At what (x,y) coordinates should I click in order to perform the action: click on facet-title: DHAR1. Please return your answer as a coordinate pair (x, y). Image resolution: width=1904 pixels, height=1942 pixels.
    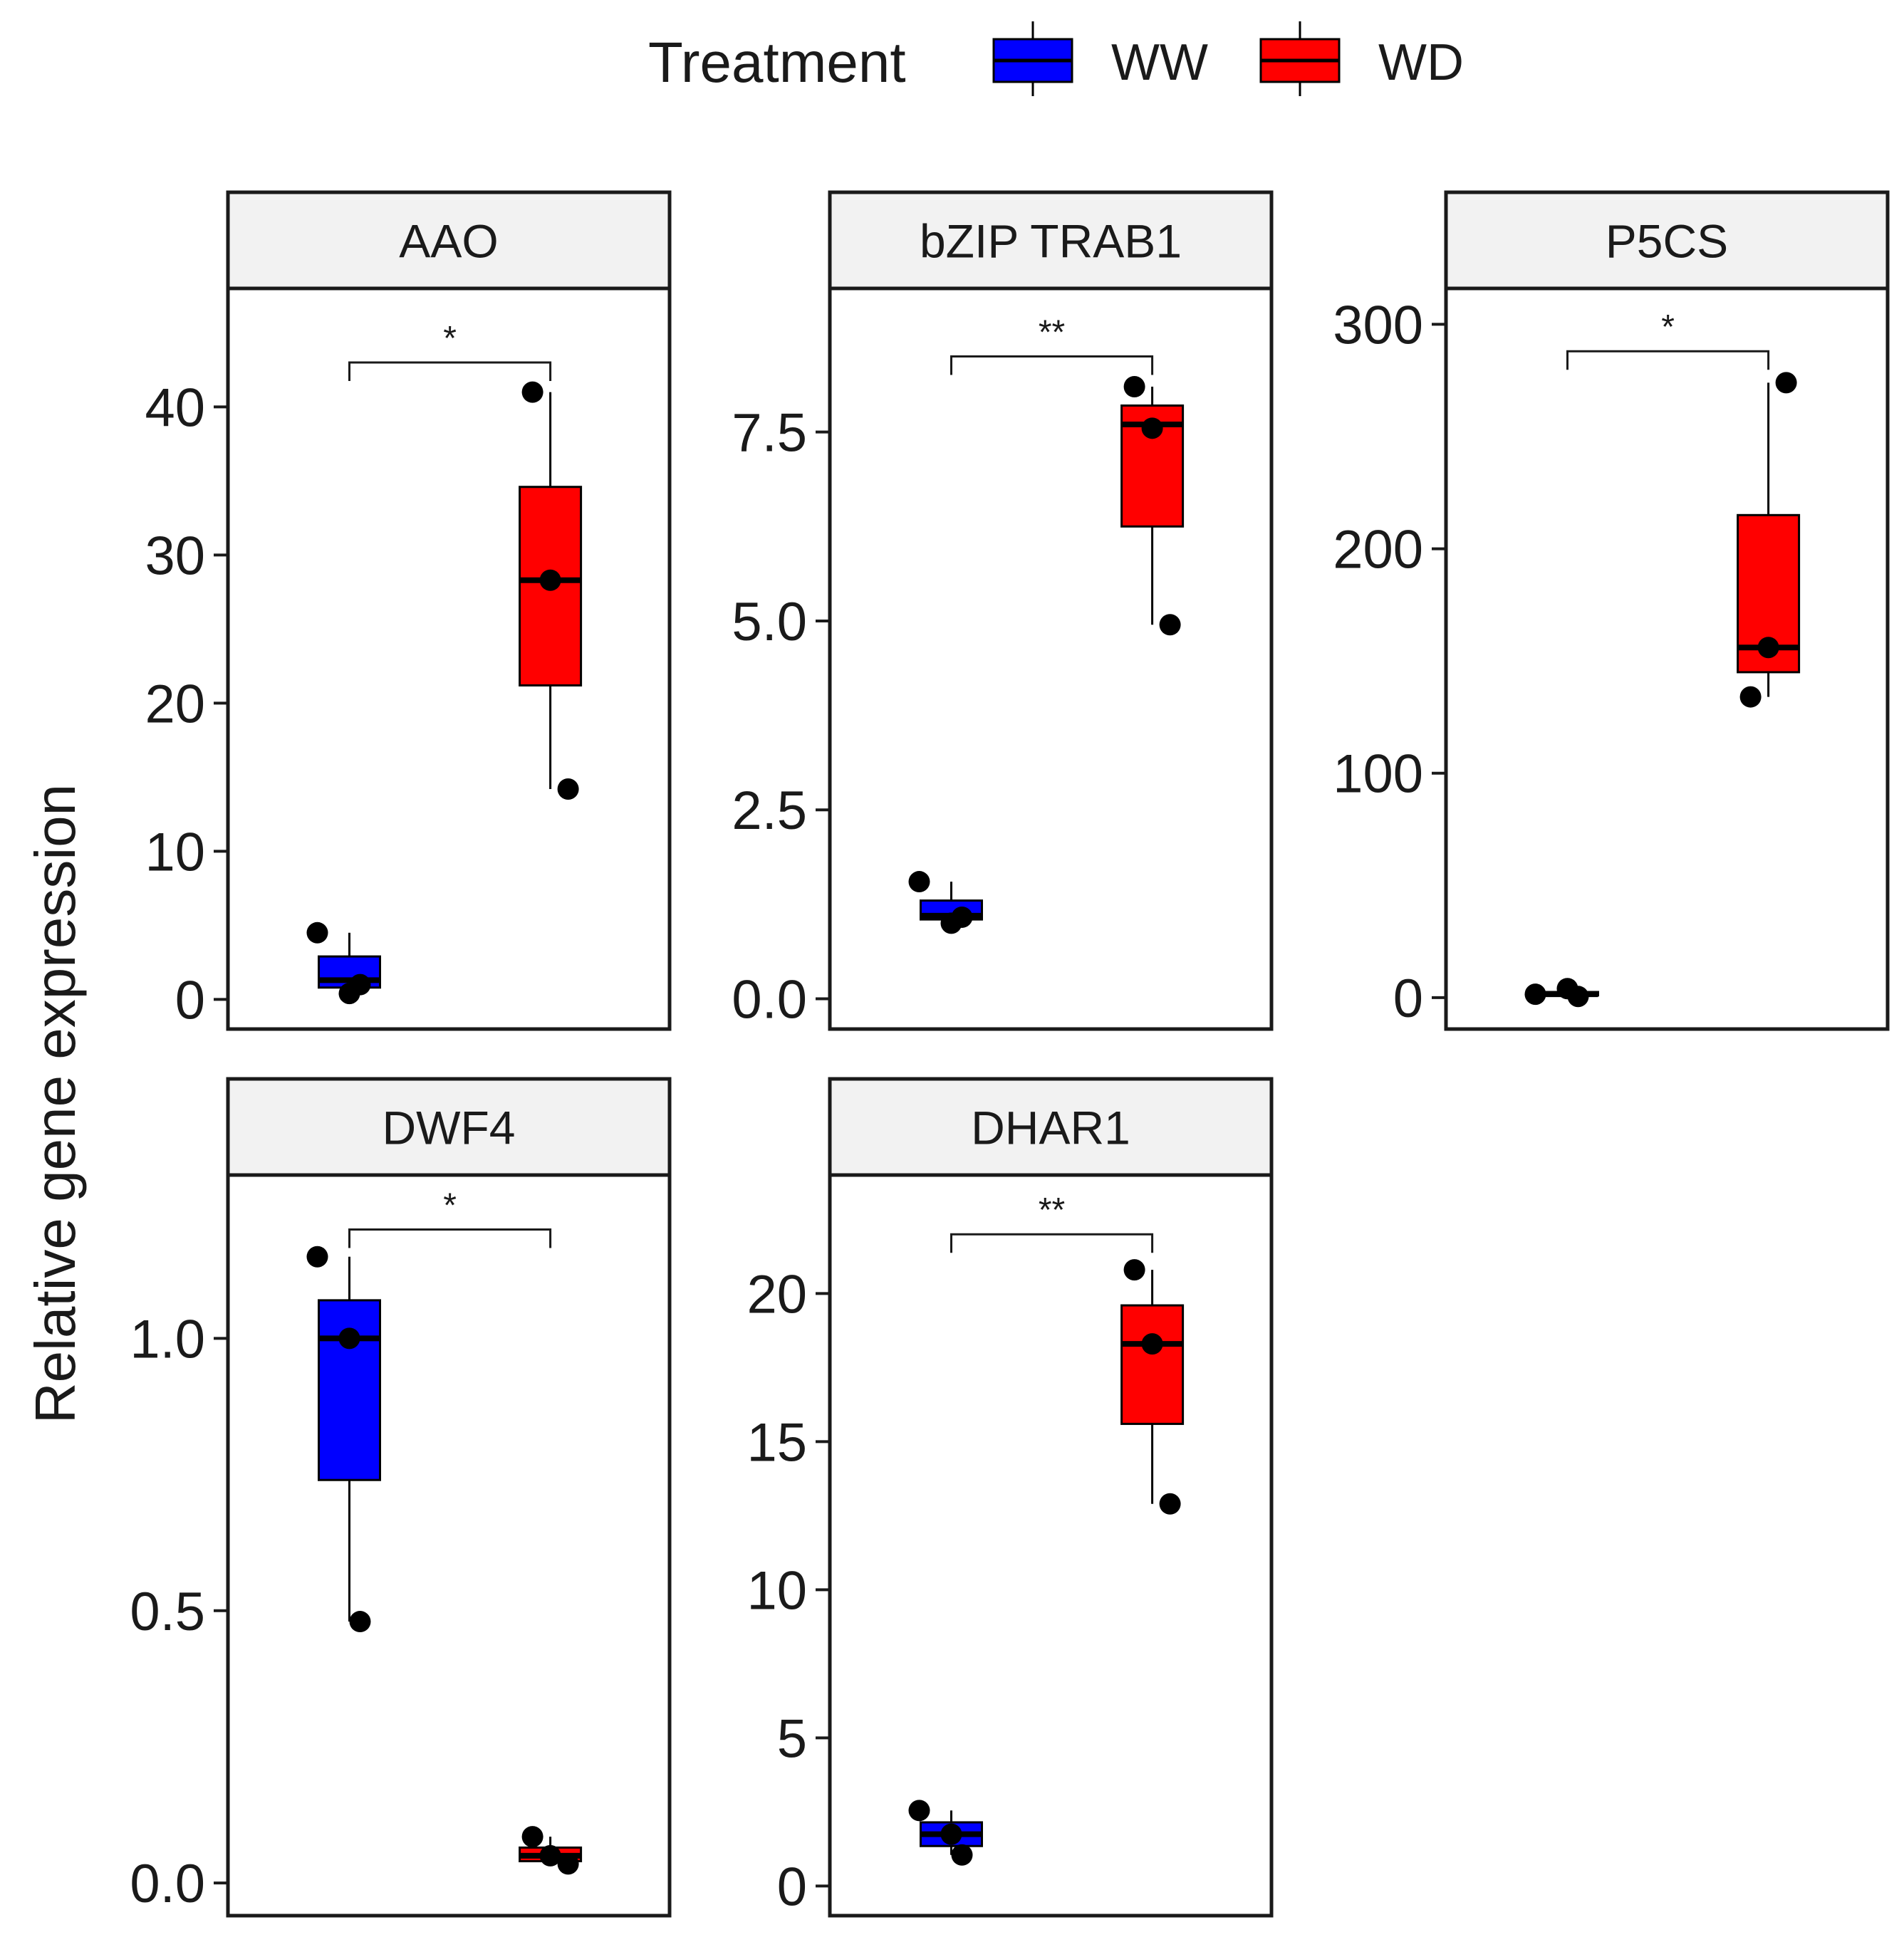
    Looking at the image, I should click on (1050, 1128).